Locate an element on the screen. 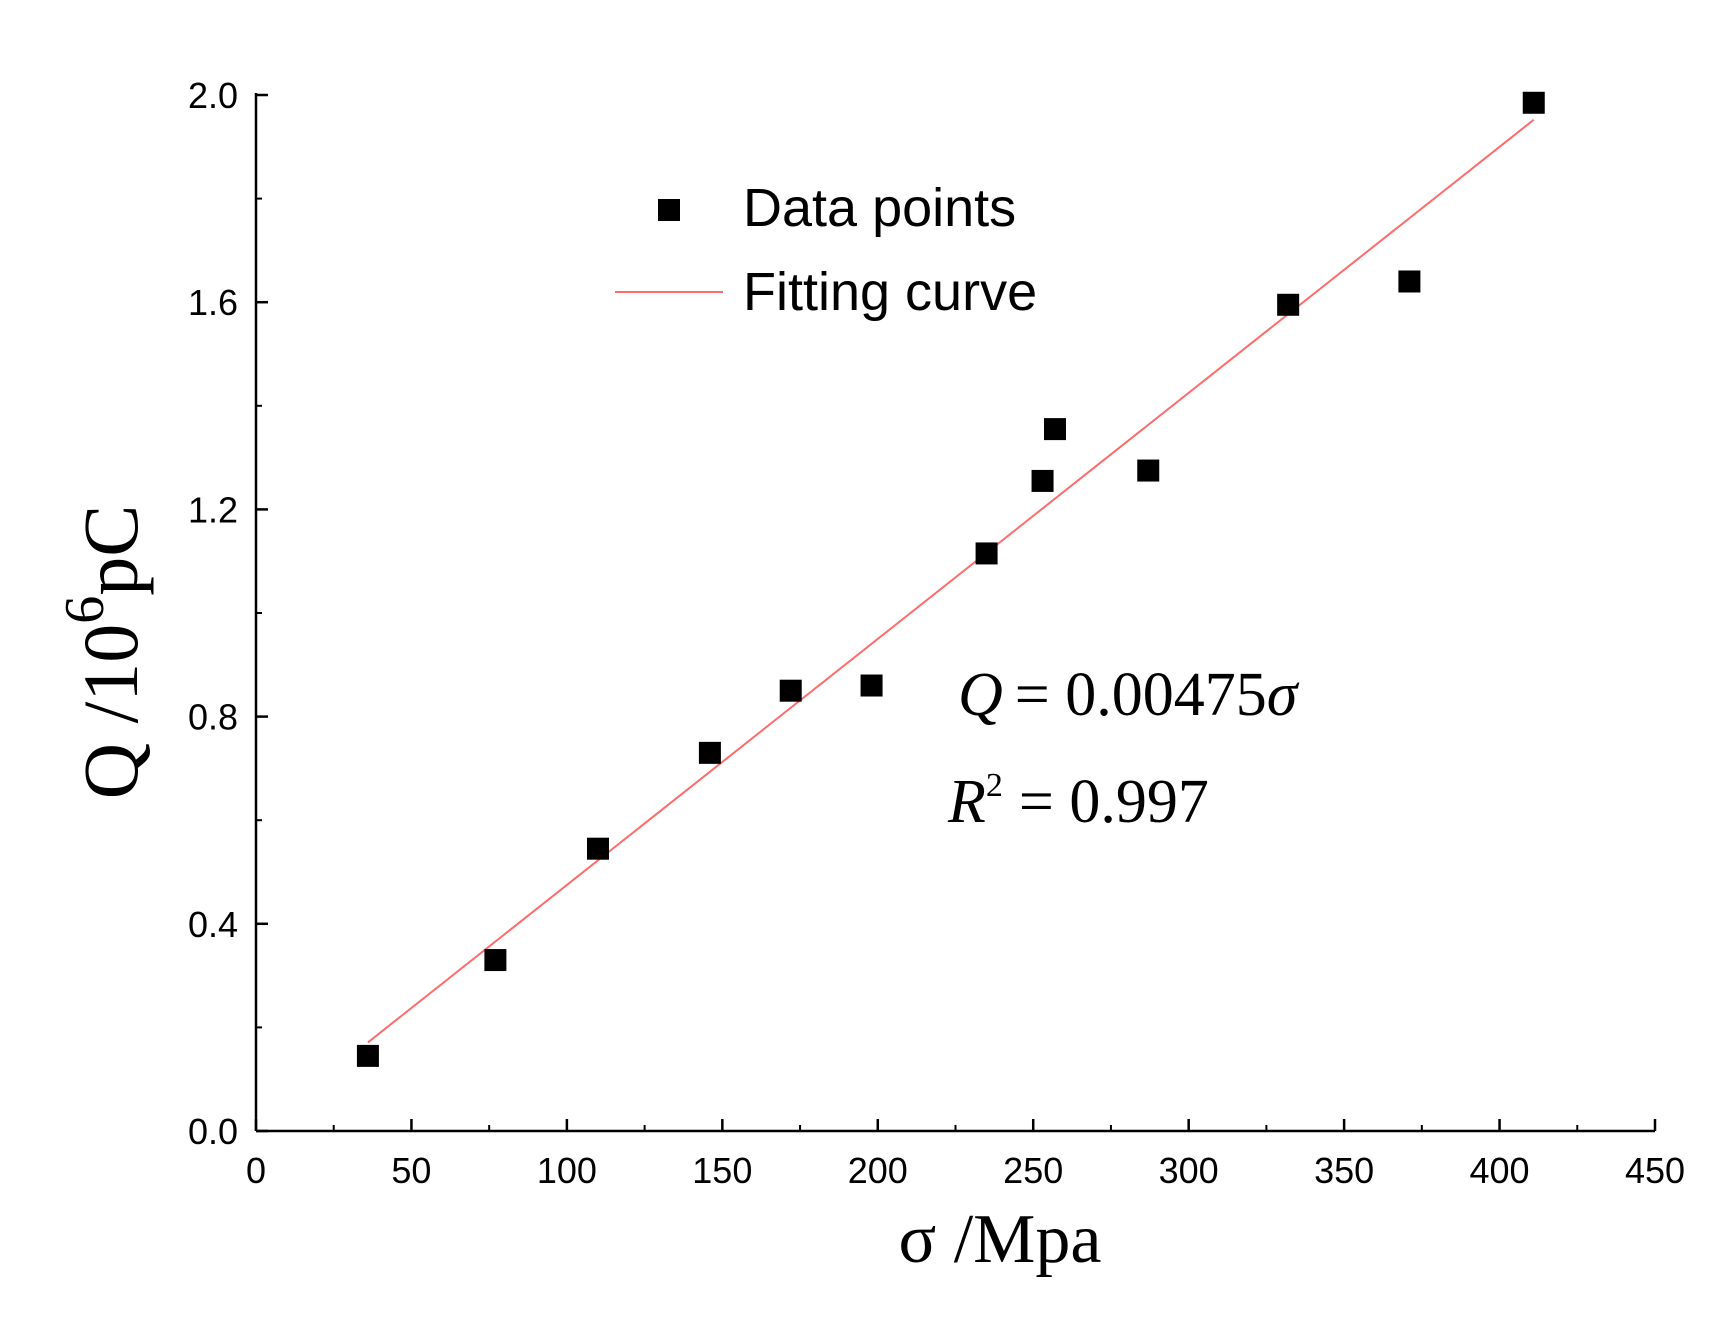 The image size is (1713, 1319). y-tick-label: 1.2 is located at coordinates (213, 509).